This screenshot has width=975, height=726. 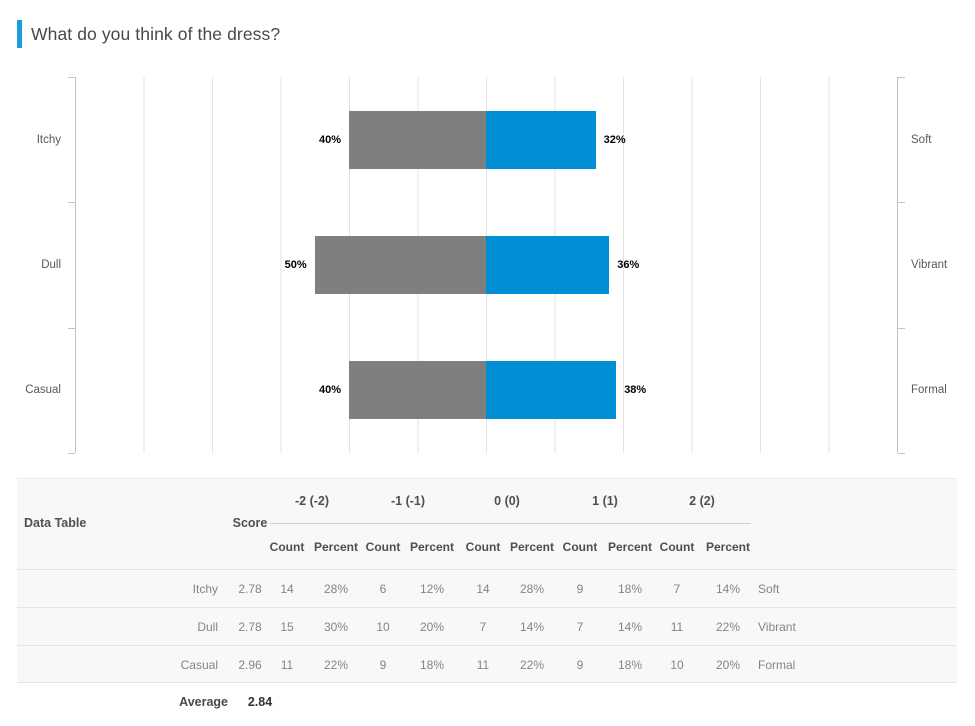 What do you see at coordinates (507, 501) in the screenshot?
I see `group-header: 0 (0)` at bounding box center [507, 501].